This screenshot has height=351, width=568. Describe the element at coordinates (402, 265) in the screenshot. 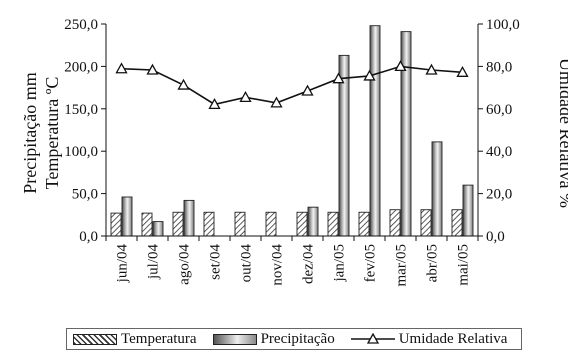

I see `x-tick-label-9: mar/05` at that location.